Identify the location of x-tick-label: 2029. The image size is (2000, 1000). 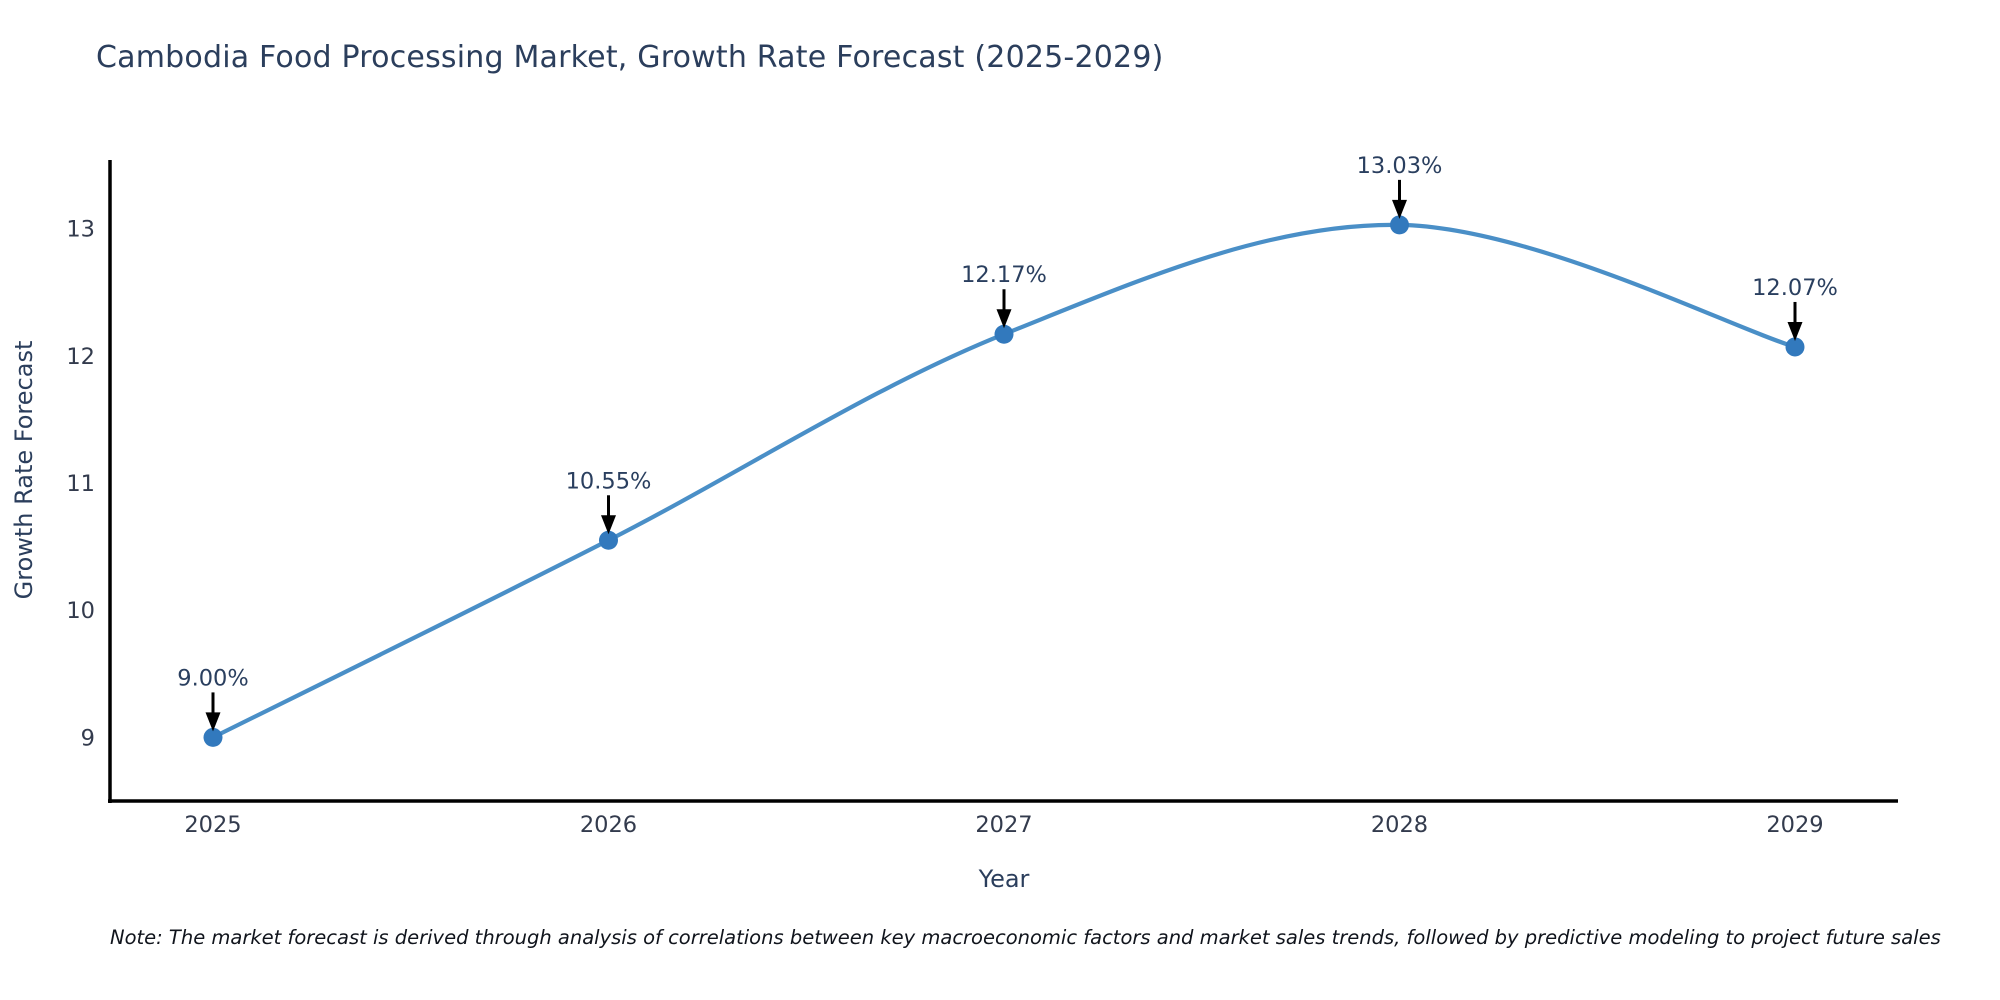
(1794, 825).